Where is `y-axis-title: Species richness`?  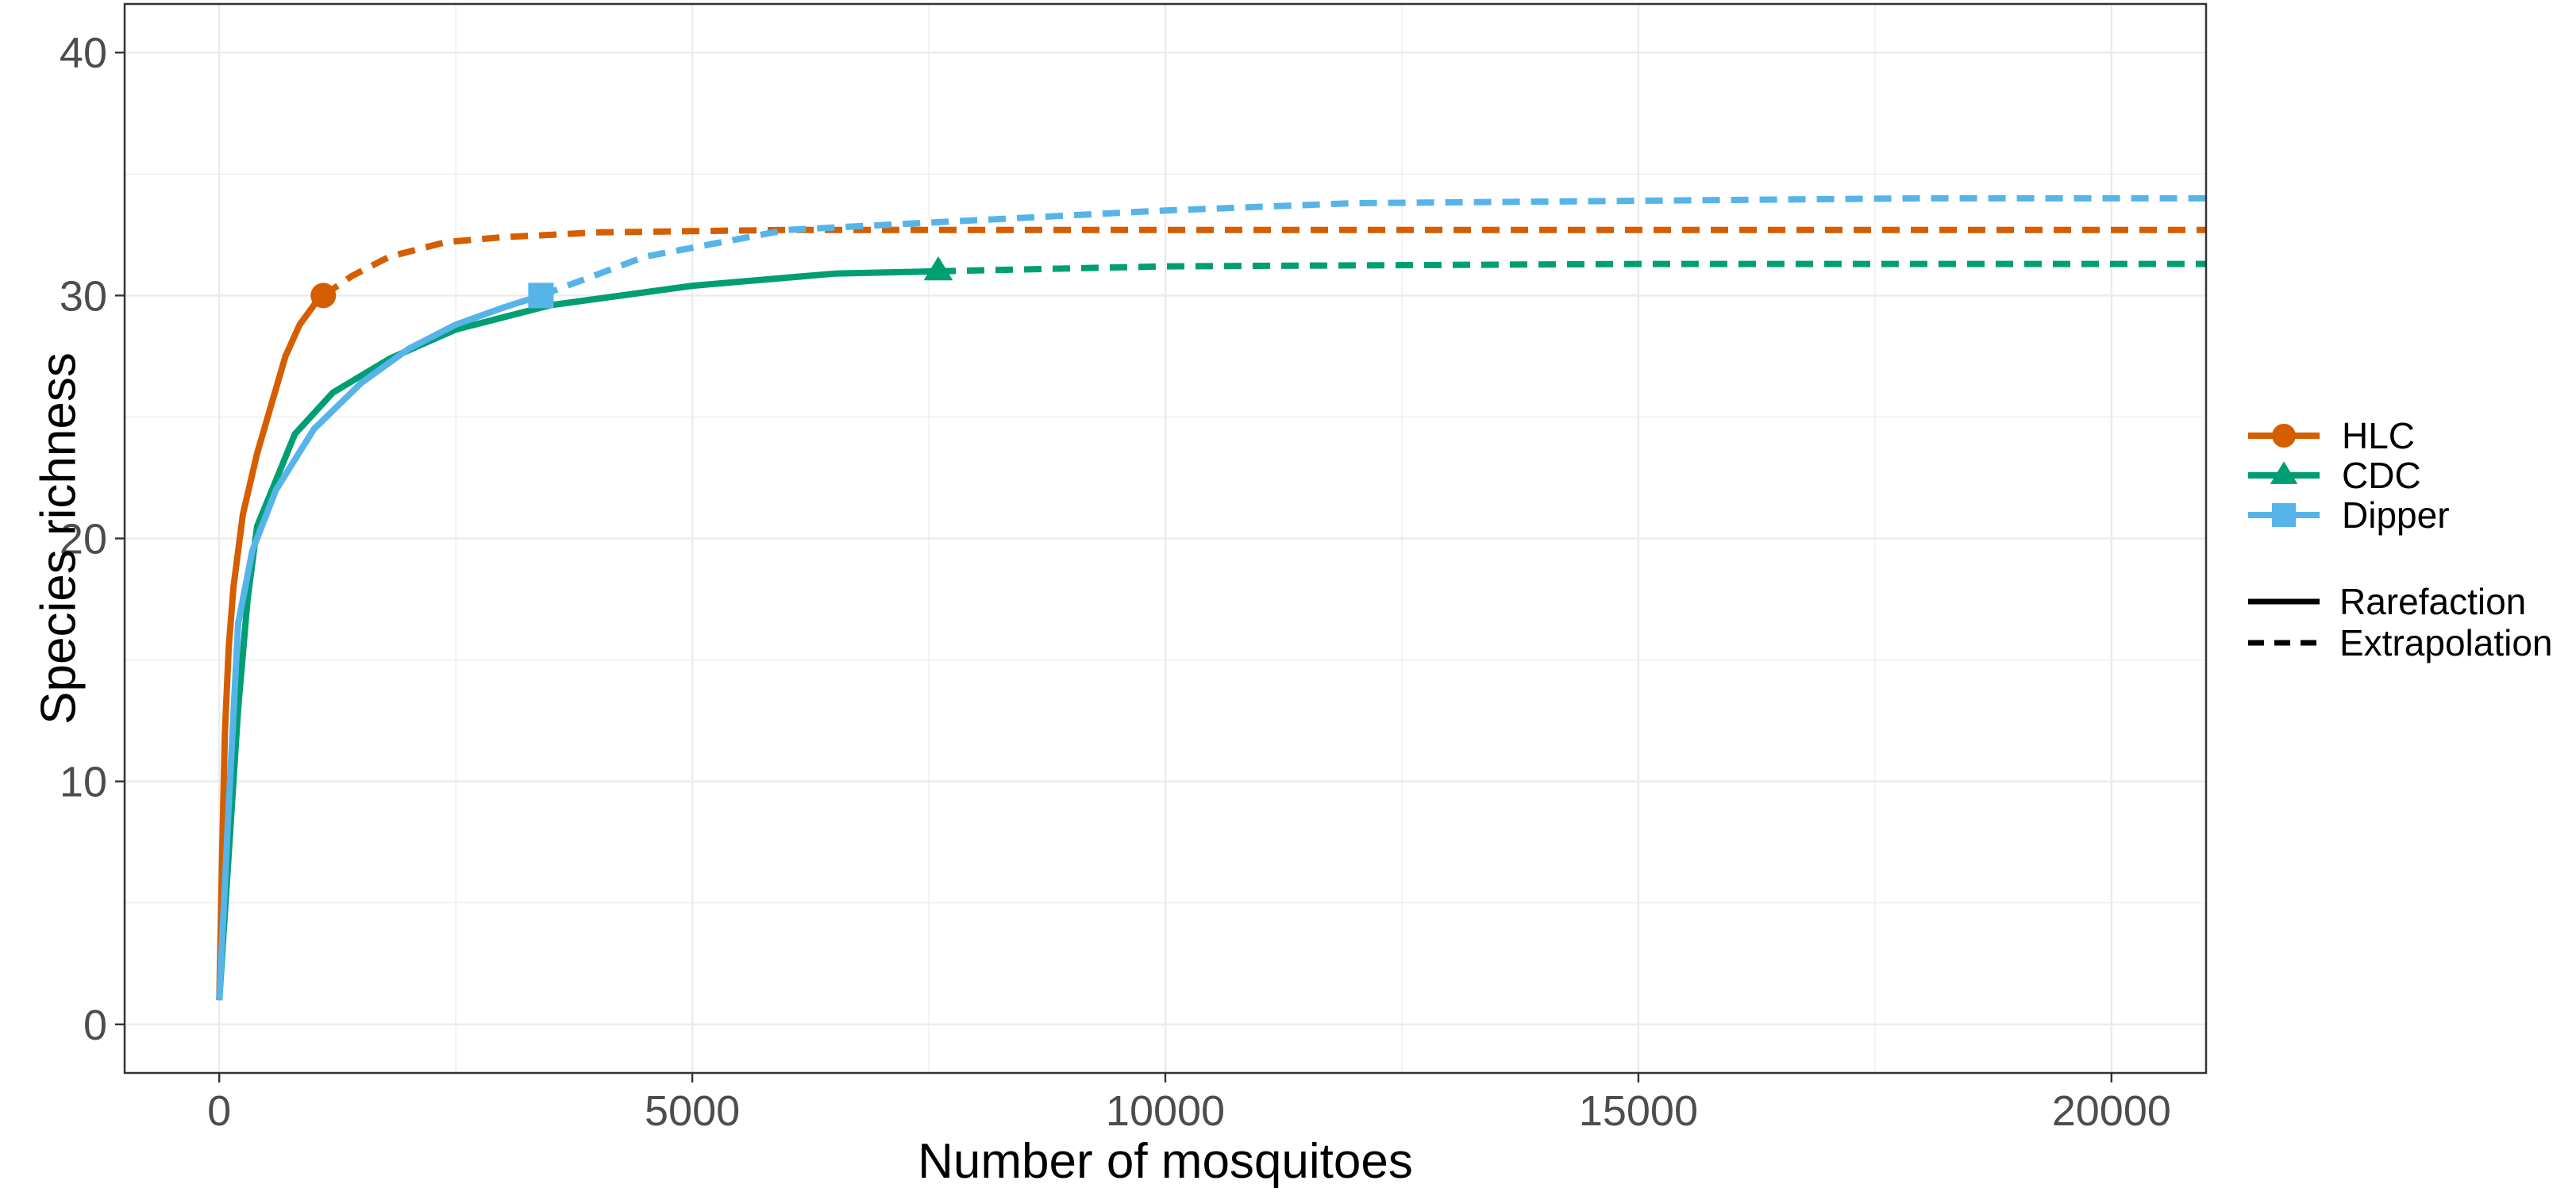
y-axis-title: Species richness is located at coordinates (58, 538).